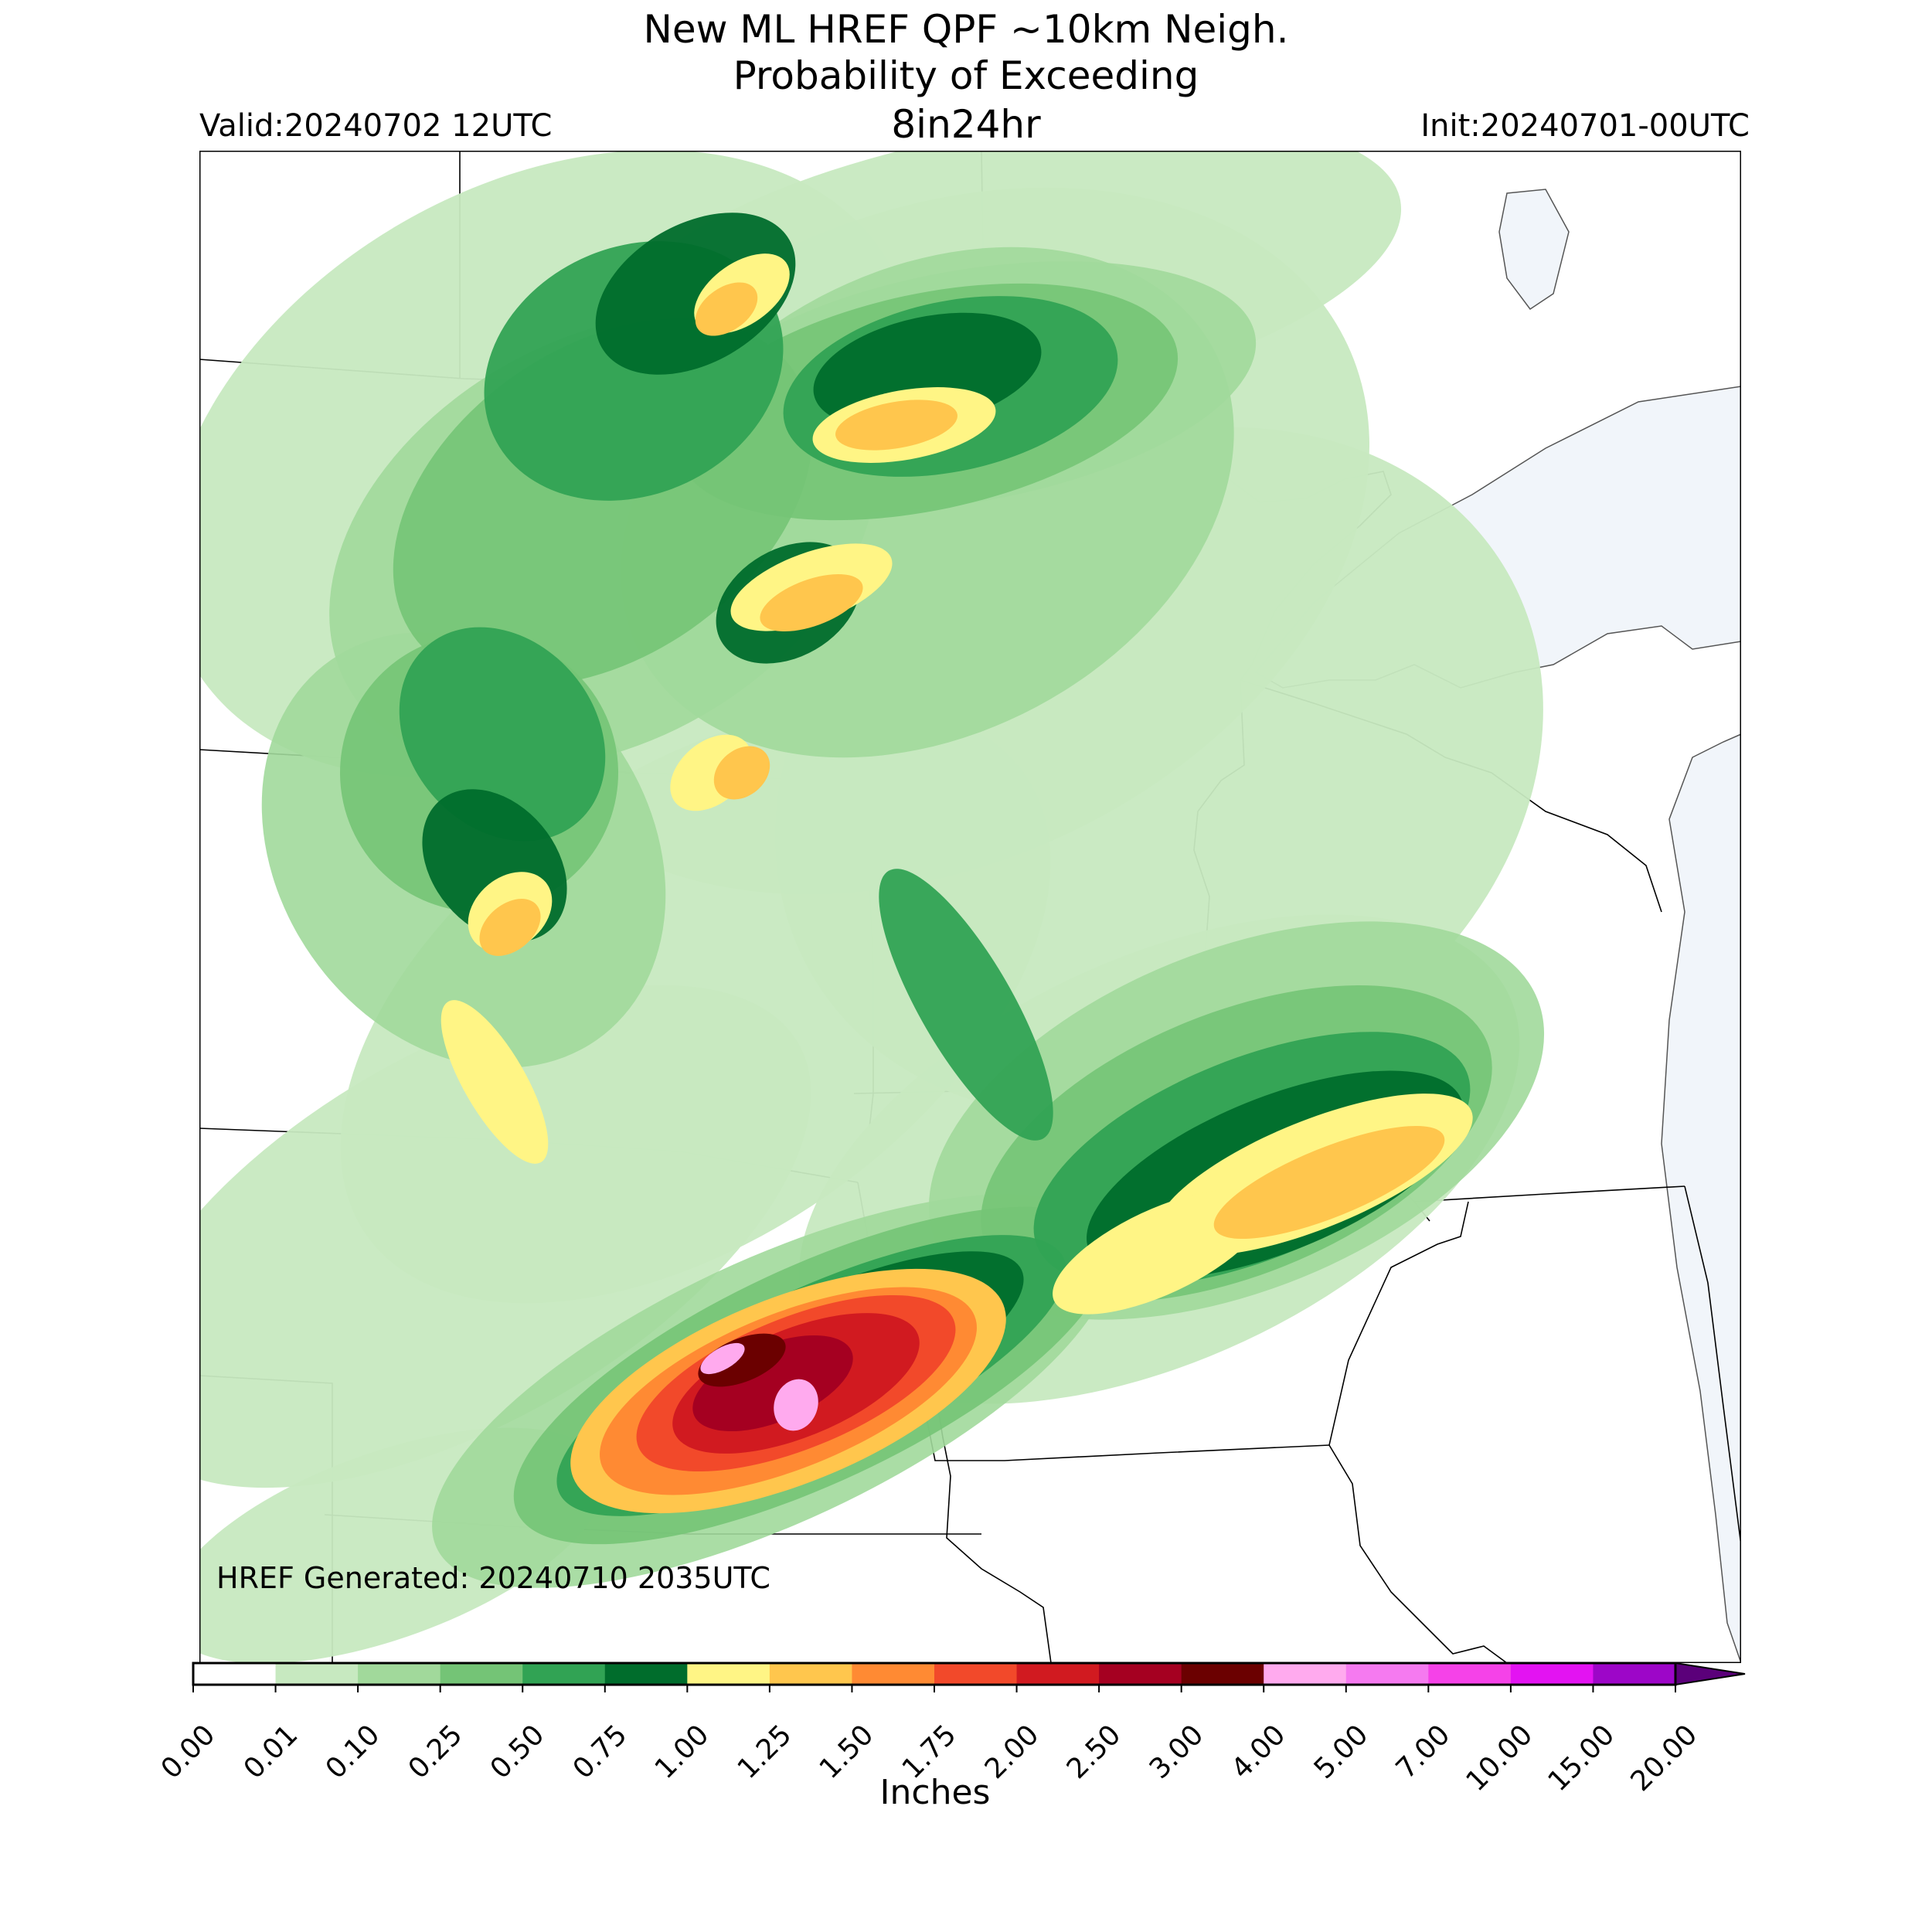 Image resolution: width=1932 pixels, height=1932 pixels. I want to click on title-line-3: 8in24hr, so click(966, 125).